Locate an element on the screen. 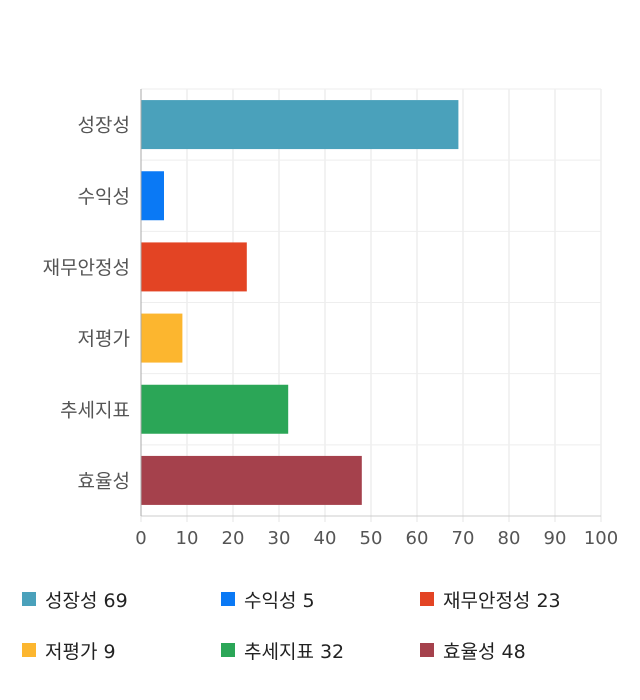  legend-item-3: 저평가 9 is located at coordinates (69, 650).